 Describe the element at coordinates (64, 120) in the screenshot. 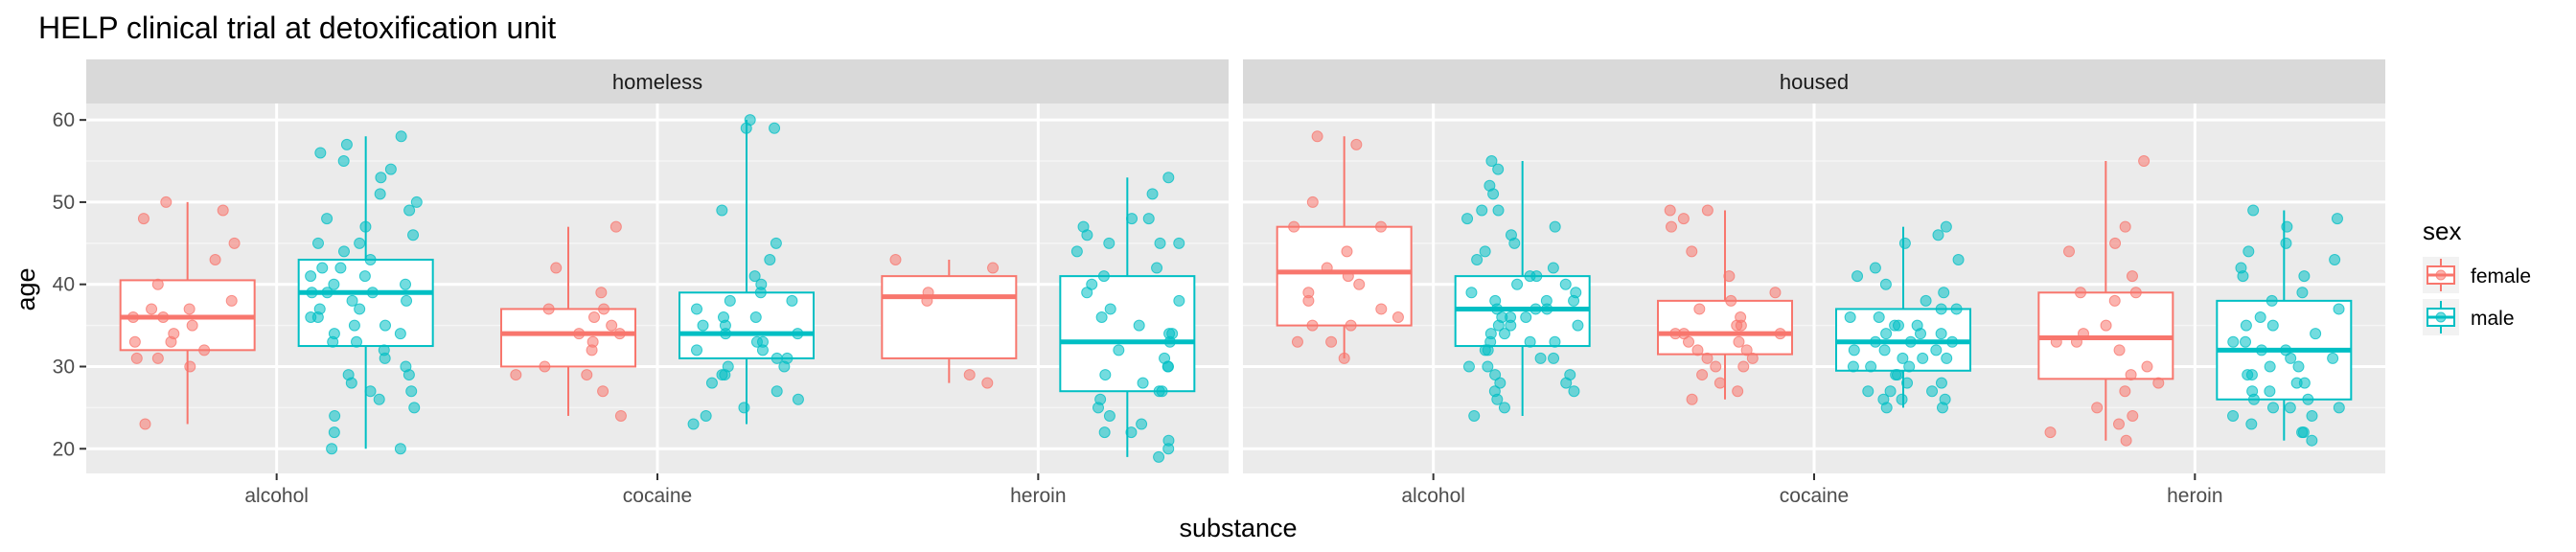

I see `y-tick-label: 60` at that location.